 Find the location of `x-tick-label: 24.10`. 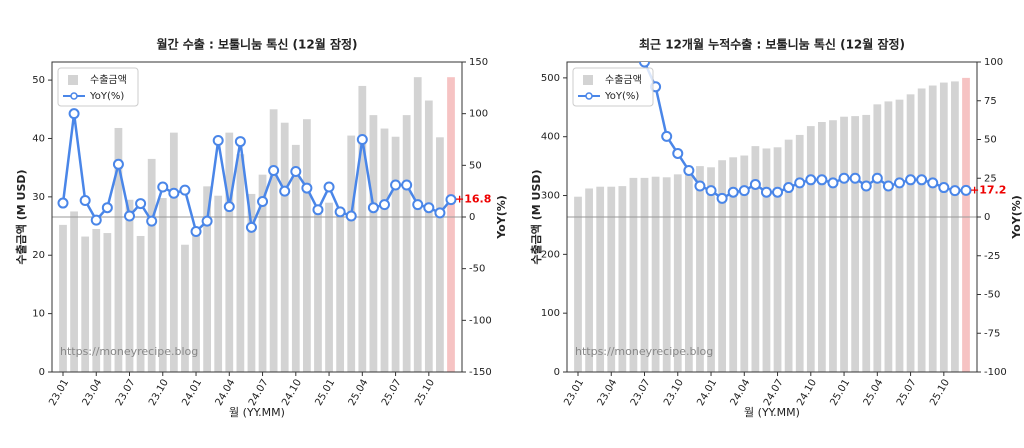

x-tick-label: 24.10 is located at coordinates (292, 393).